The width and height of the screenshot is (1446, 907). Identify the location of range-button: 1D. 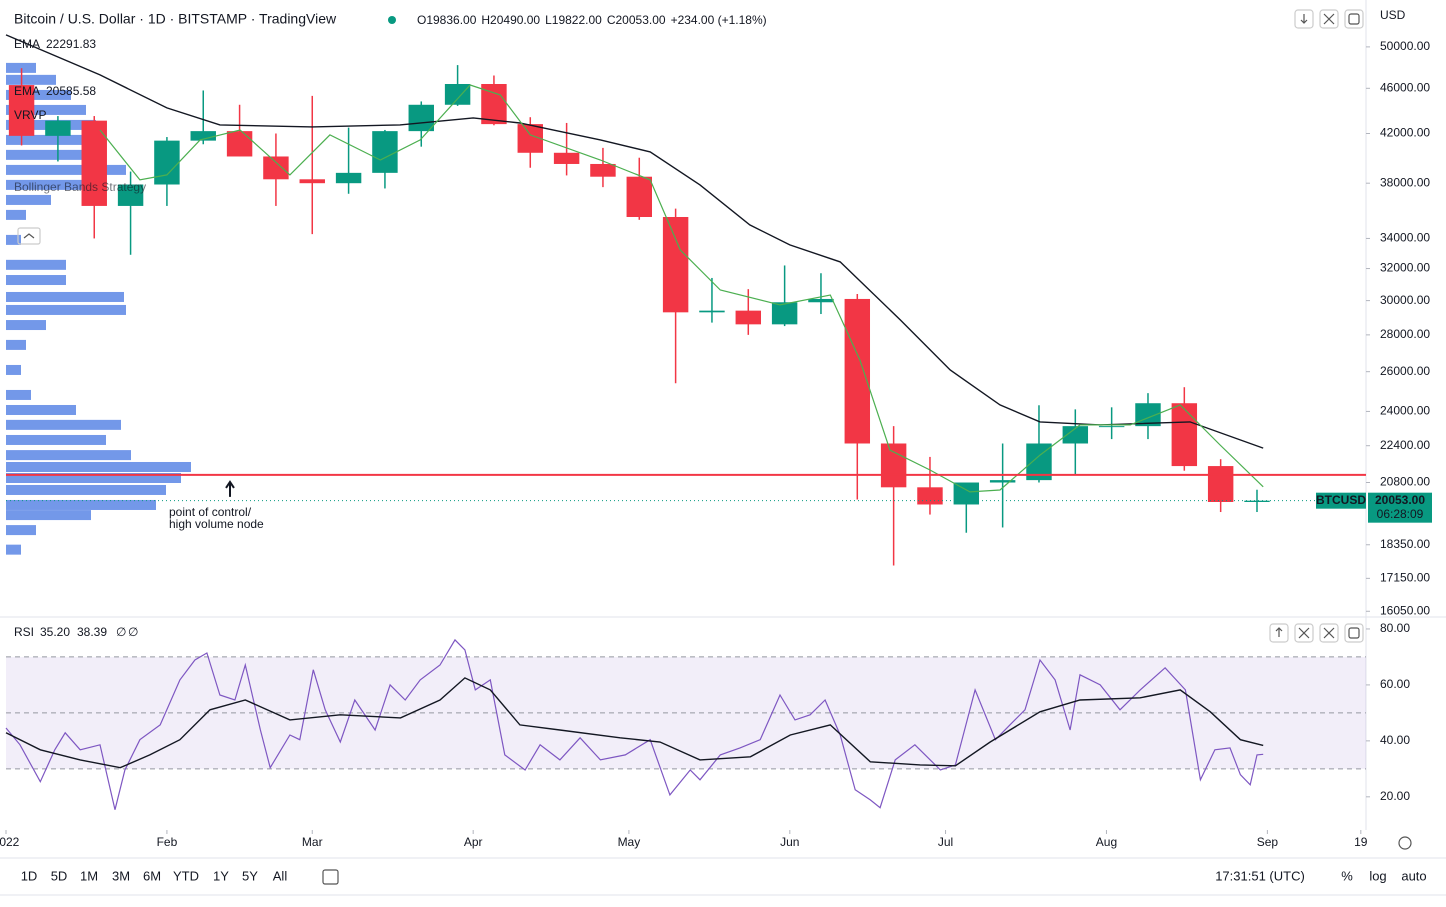
(29, 875).